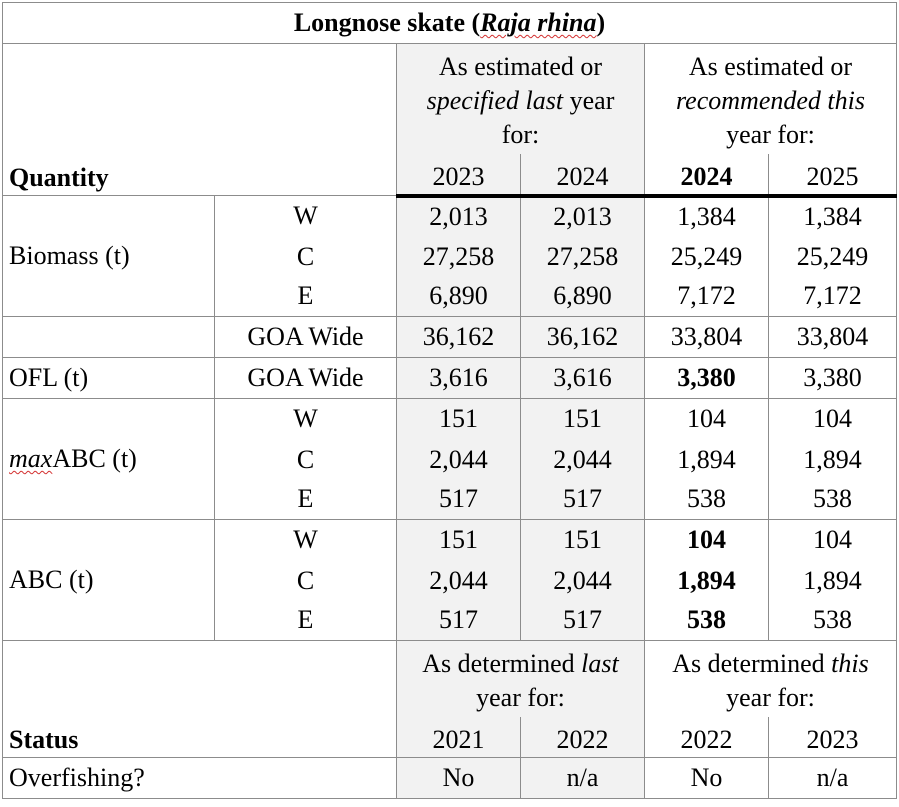  I want to click on year-header-row: 2023 2024 2024 2025, so click(450, 175).